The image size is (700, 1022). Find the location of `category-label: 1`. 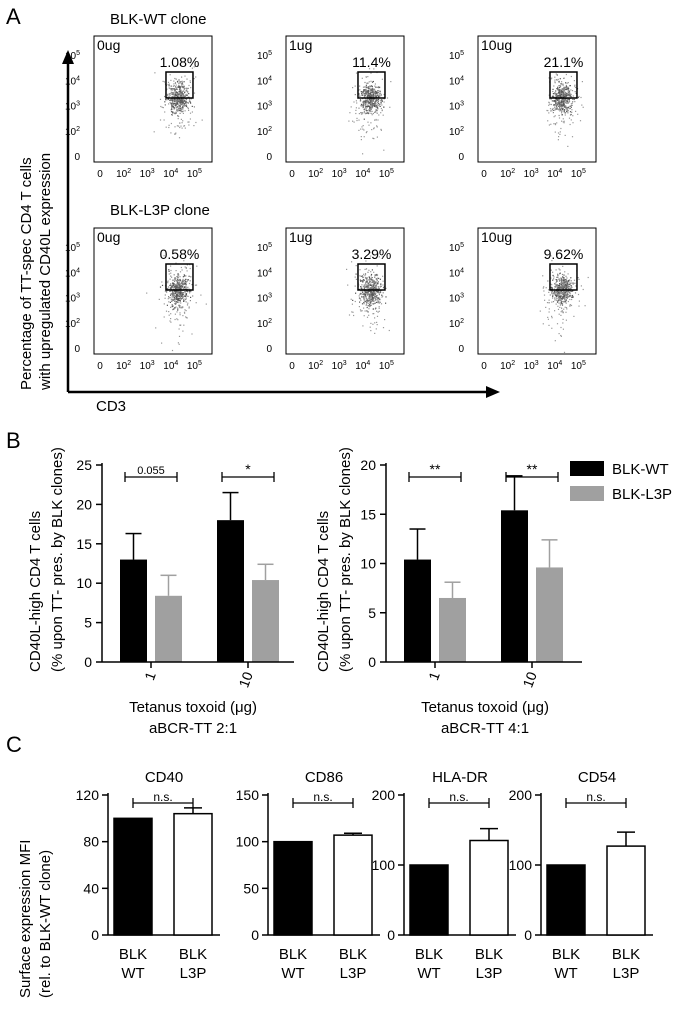

category-label: 1 is located at coordinates (150, 675).